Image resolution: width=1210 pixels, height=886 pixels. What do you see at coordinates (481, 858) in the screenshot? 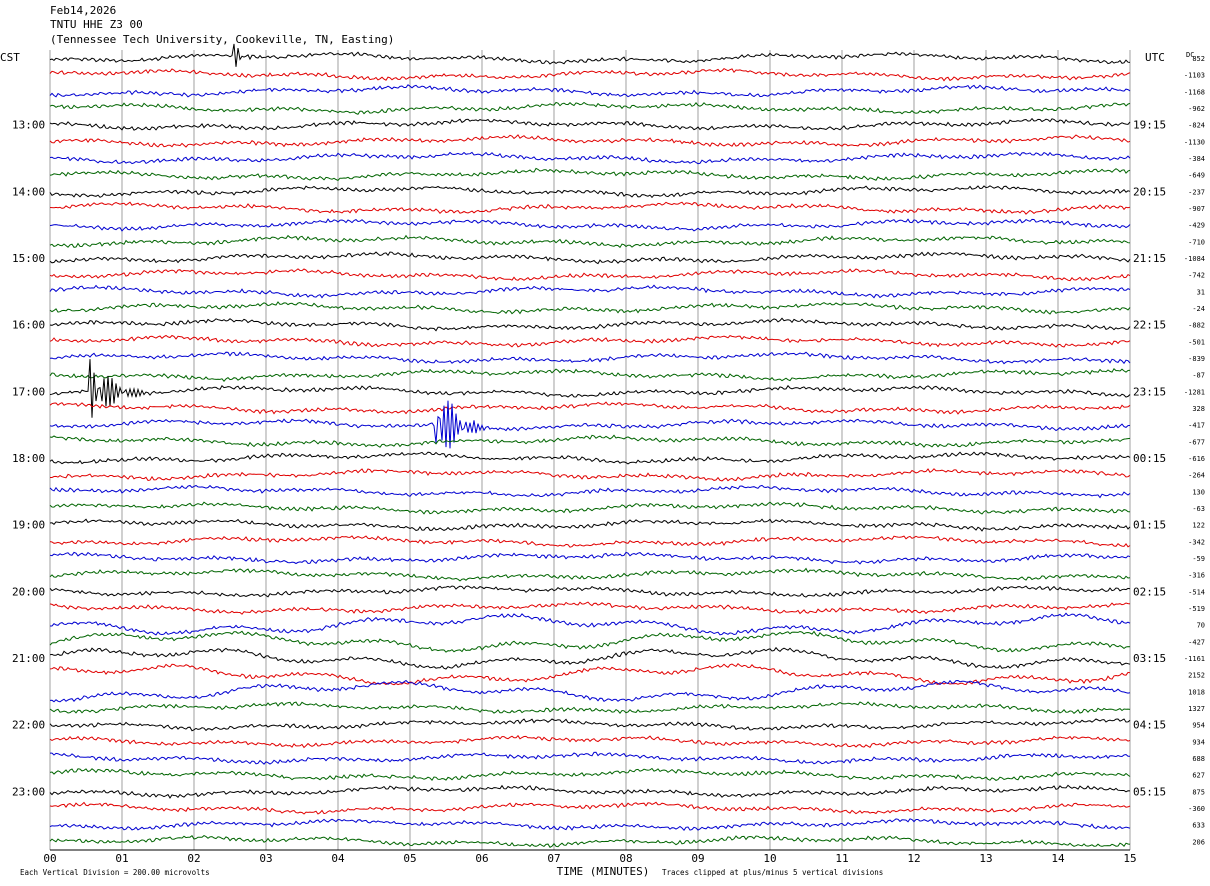
I see `x-tick-label: 06` at bounding box center [481, 858].